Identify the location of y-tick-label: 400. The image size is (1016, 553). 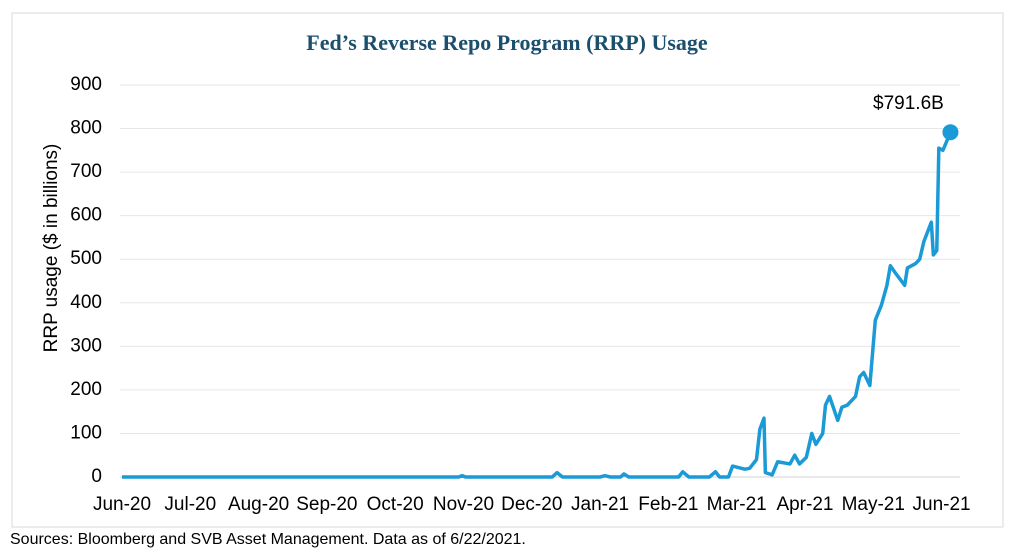
(86, 302).